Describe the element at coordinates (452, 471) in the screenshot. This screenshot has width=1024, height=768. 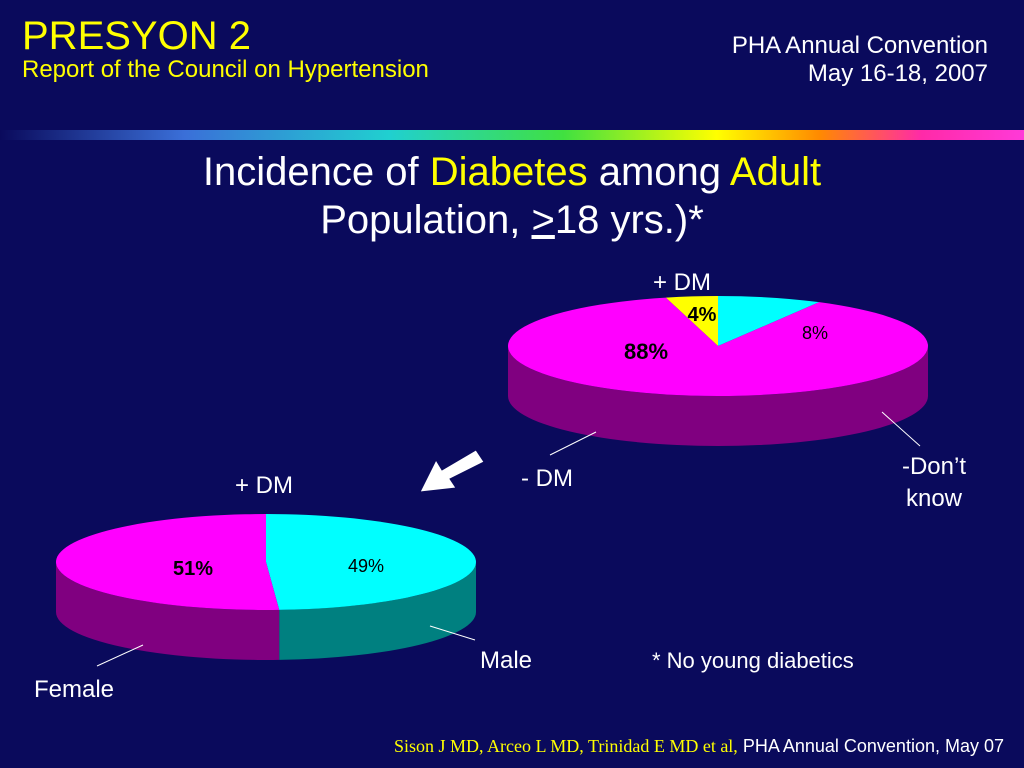
I see `arrow-icon` at that location.